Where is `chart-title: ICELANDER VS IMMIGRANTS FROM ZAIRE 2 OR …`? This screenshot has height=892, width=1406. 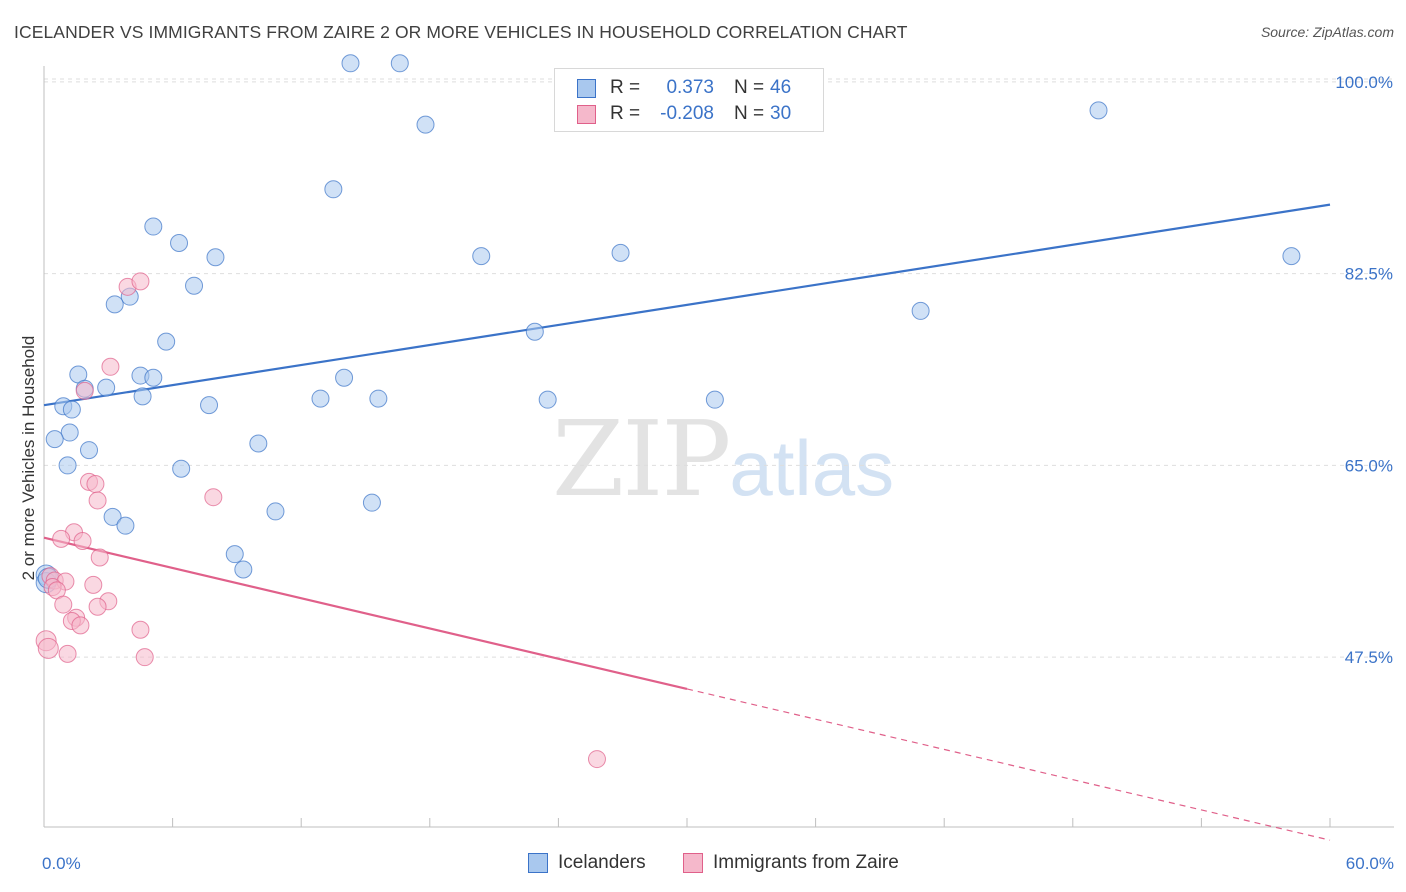 chart-title: ICELANDER VS IMMIGRANTS FROM ZAIRE 2 OR … is located at coordinates (461, 32).